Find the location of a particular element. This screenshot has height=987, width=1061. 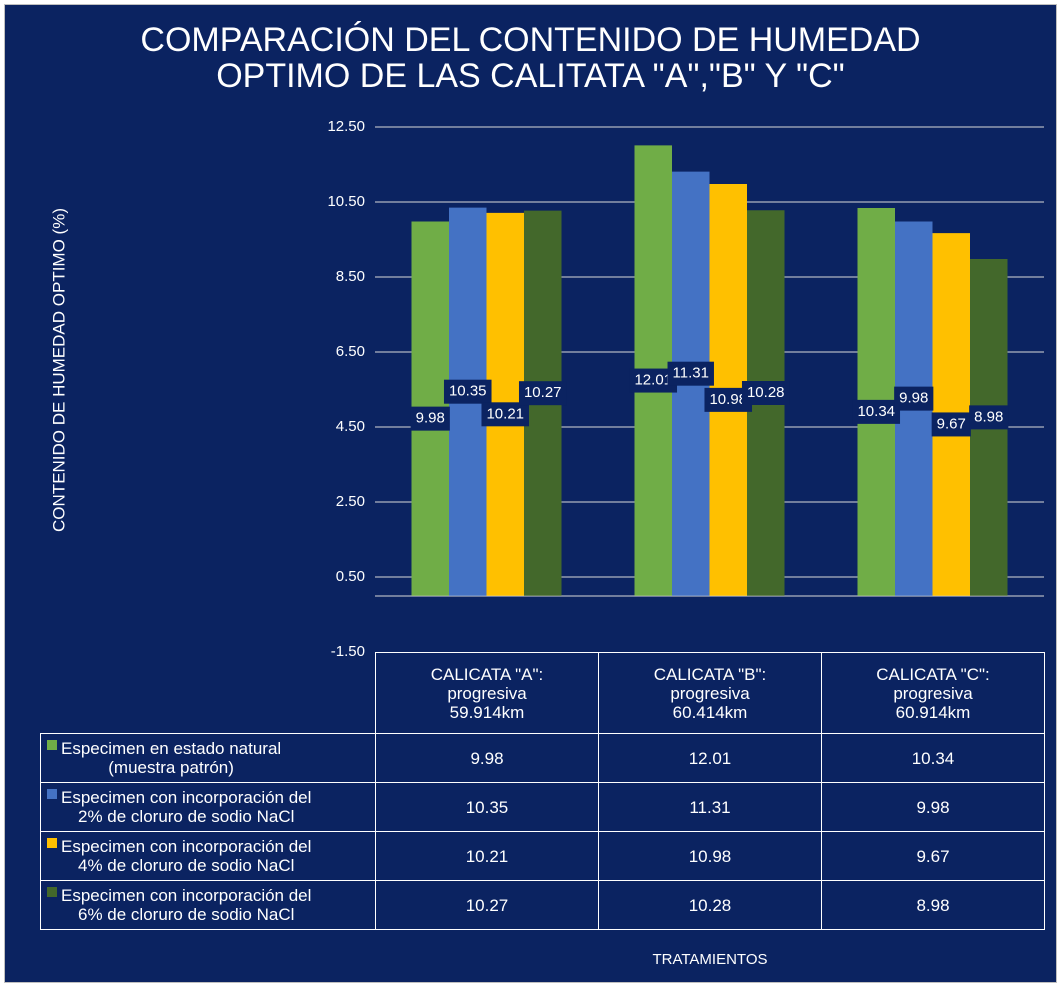

table-value: 10.27 is located at coordinates (487, 905).